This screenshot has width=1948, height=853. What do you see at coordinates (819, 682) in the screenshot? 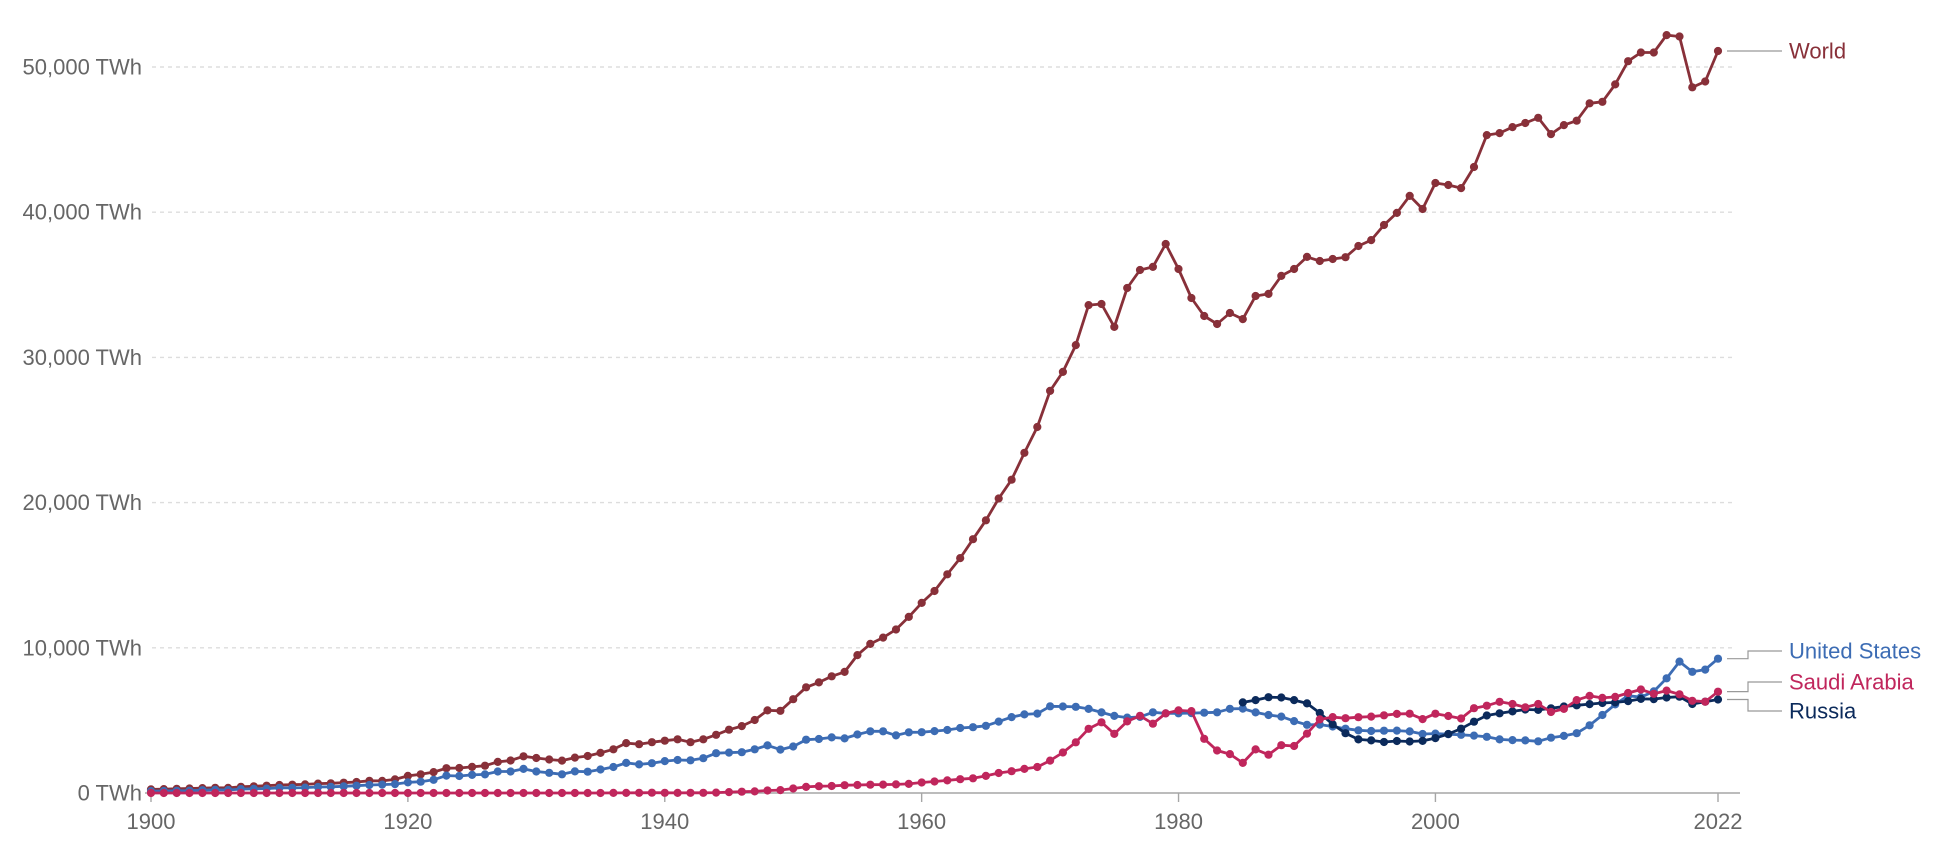
I see `data-point-world-1952` at bounding box center [819, 682].